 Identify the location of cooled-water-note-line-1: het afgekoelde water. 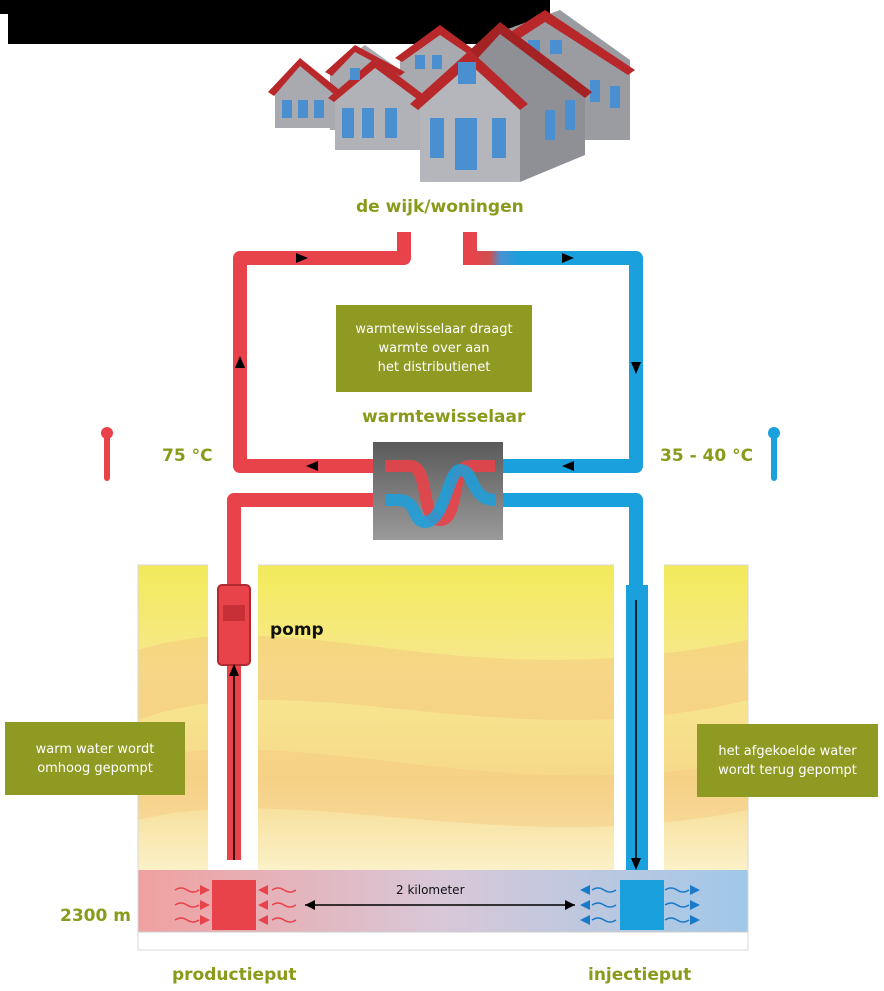
(787, 751).